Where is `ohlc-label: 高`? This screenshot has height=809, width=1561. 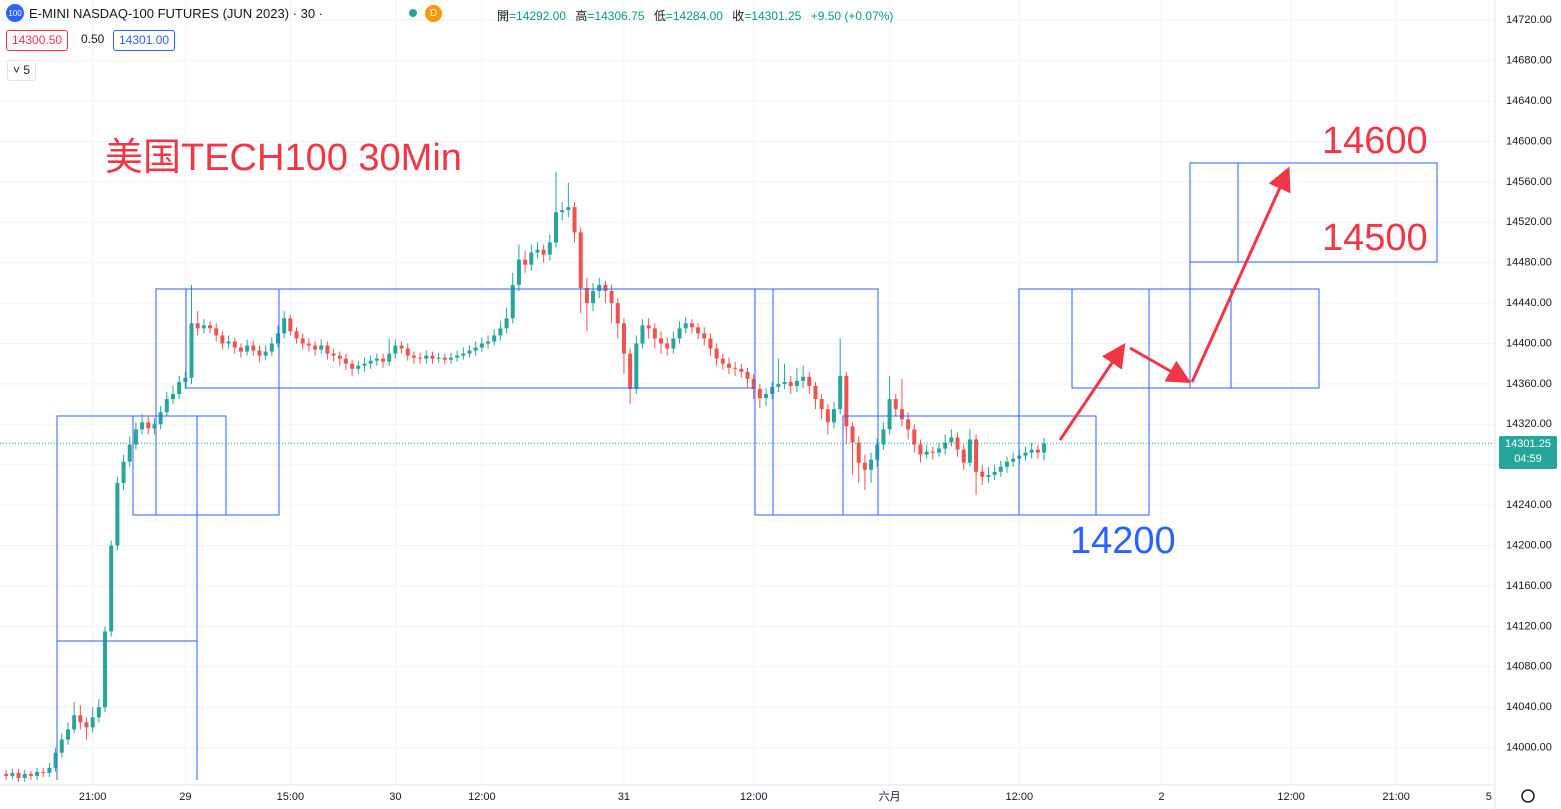
ohlc-label: 高 is located at coordinates (581, 16).